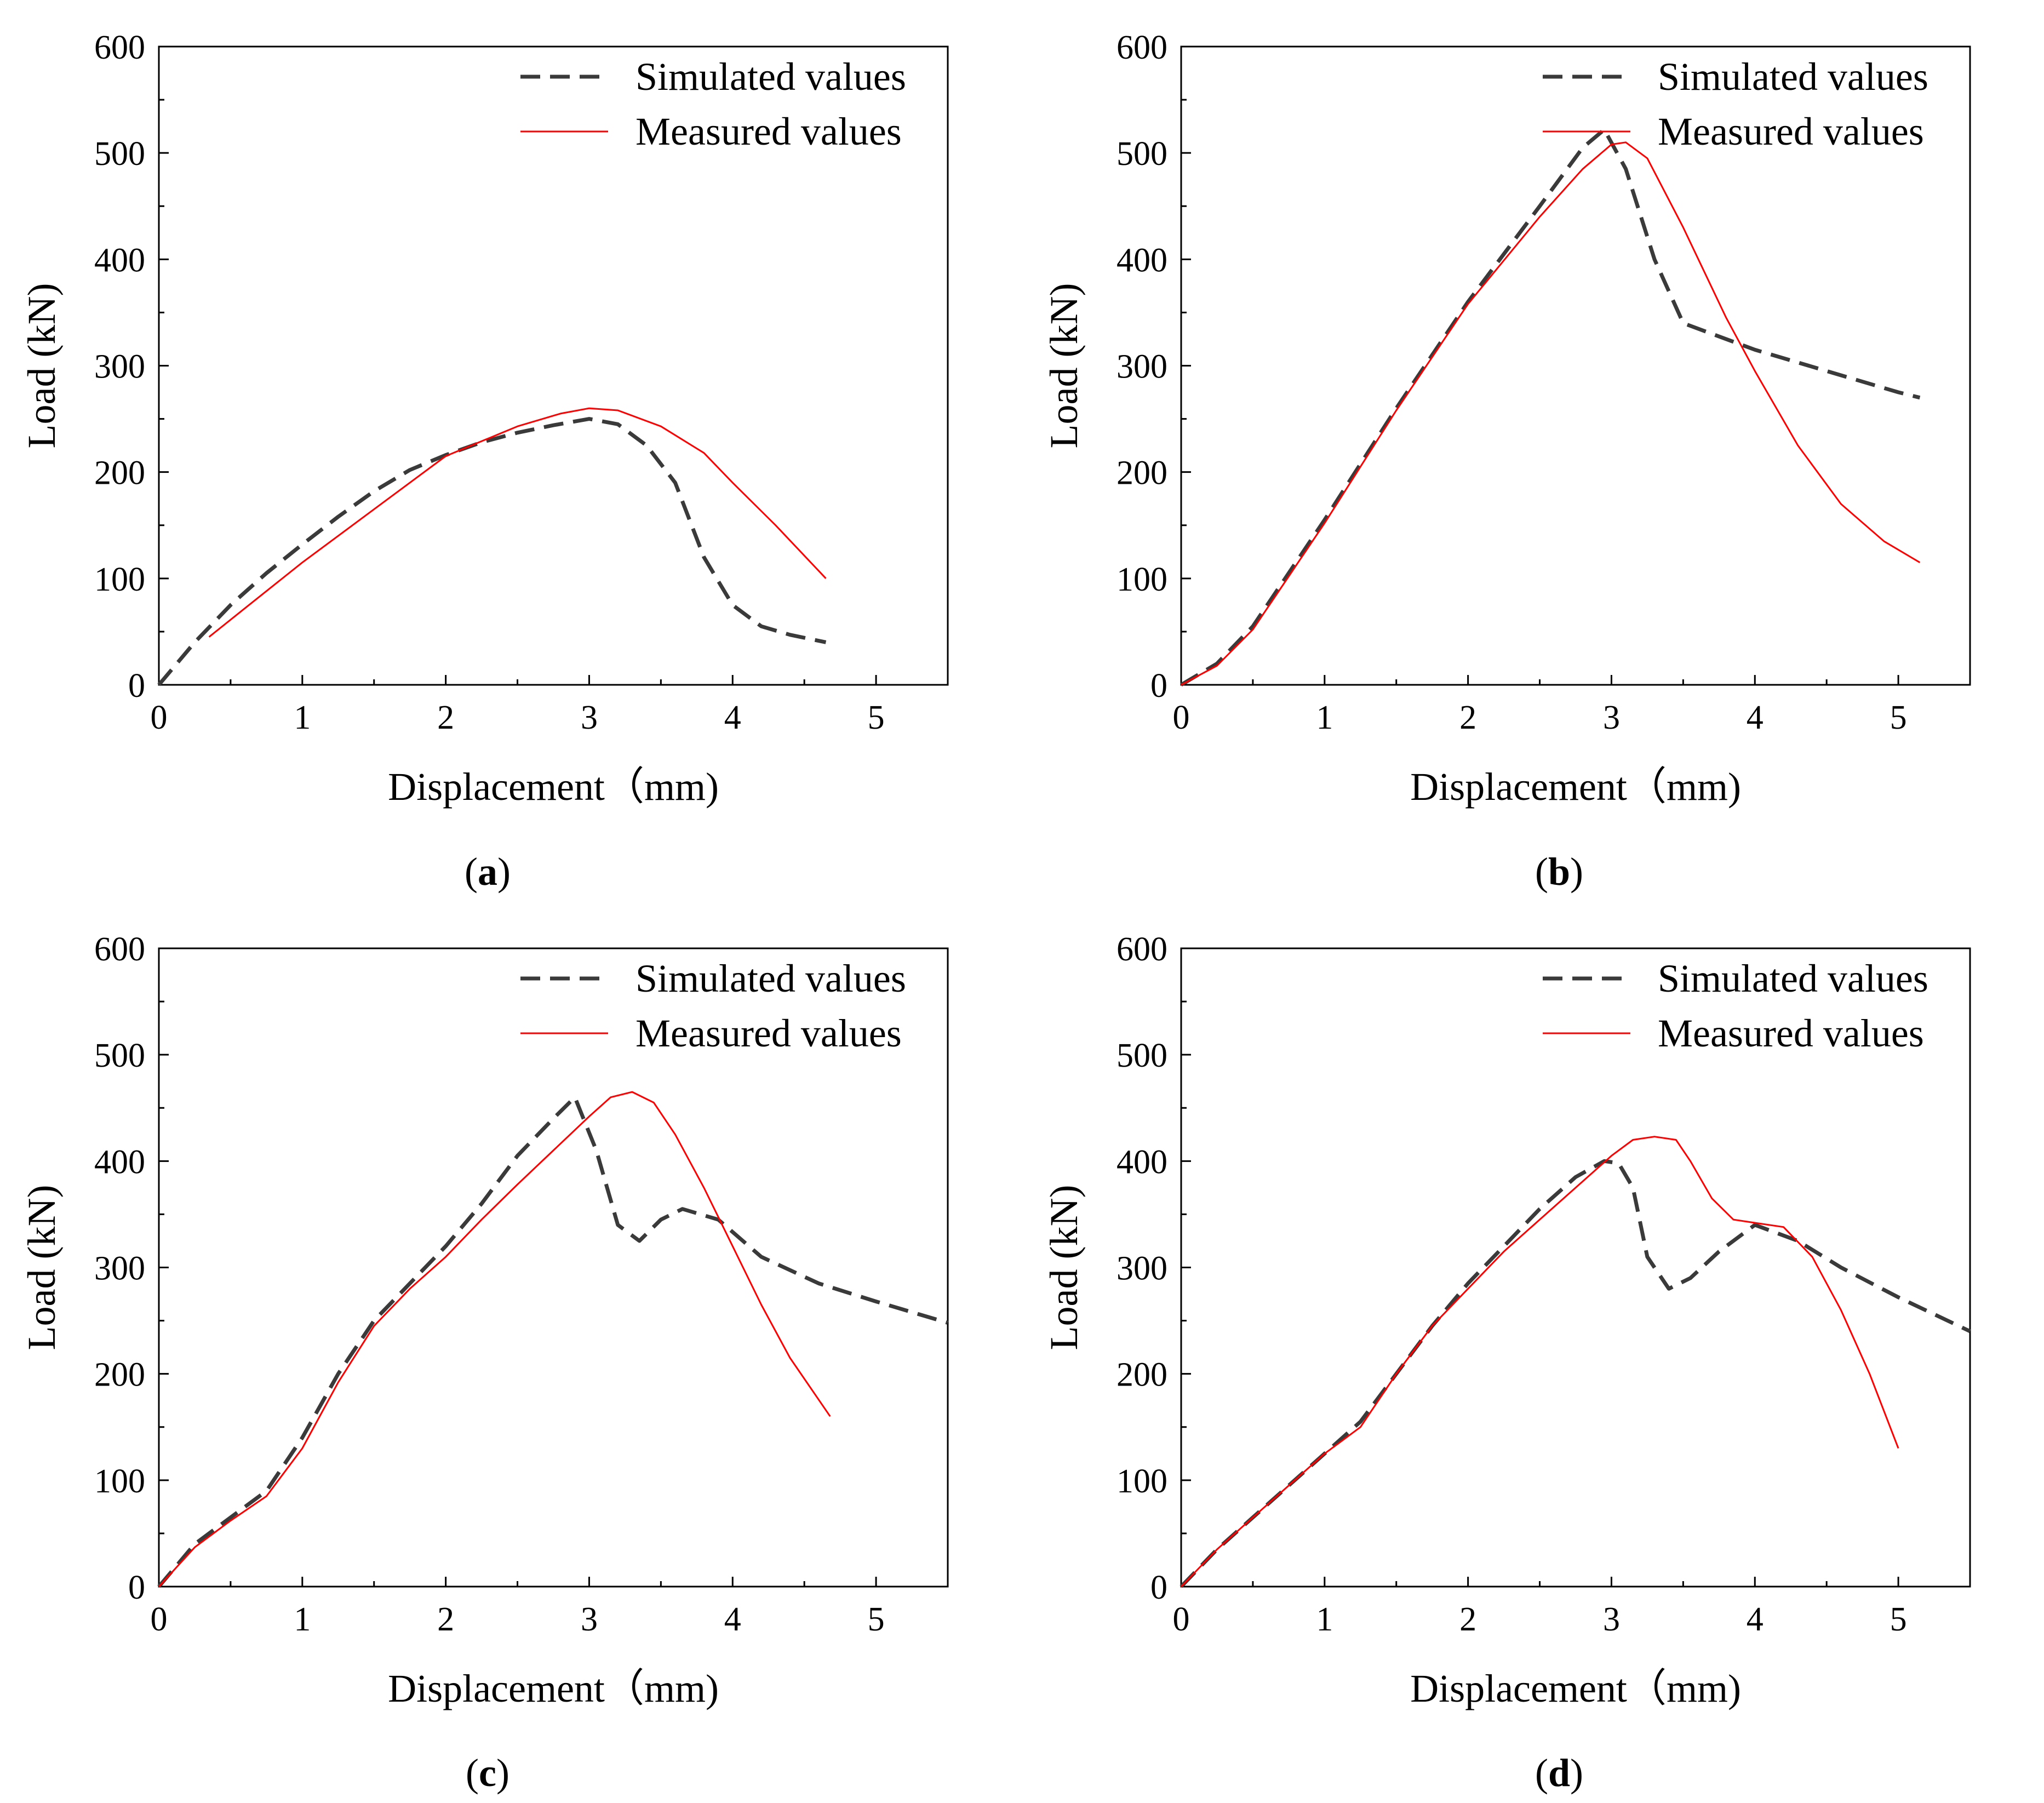  What do you see at coordinates (488, 1773) in the screenshot?
I see `caption-c: (c)` at bounding box center [488, 1773].